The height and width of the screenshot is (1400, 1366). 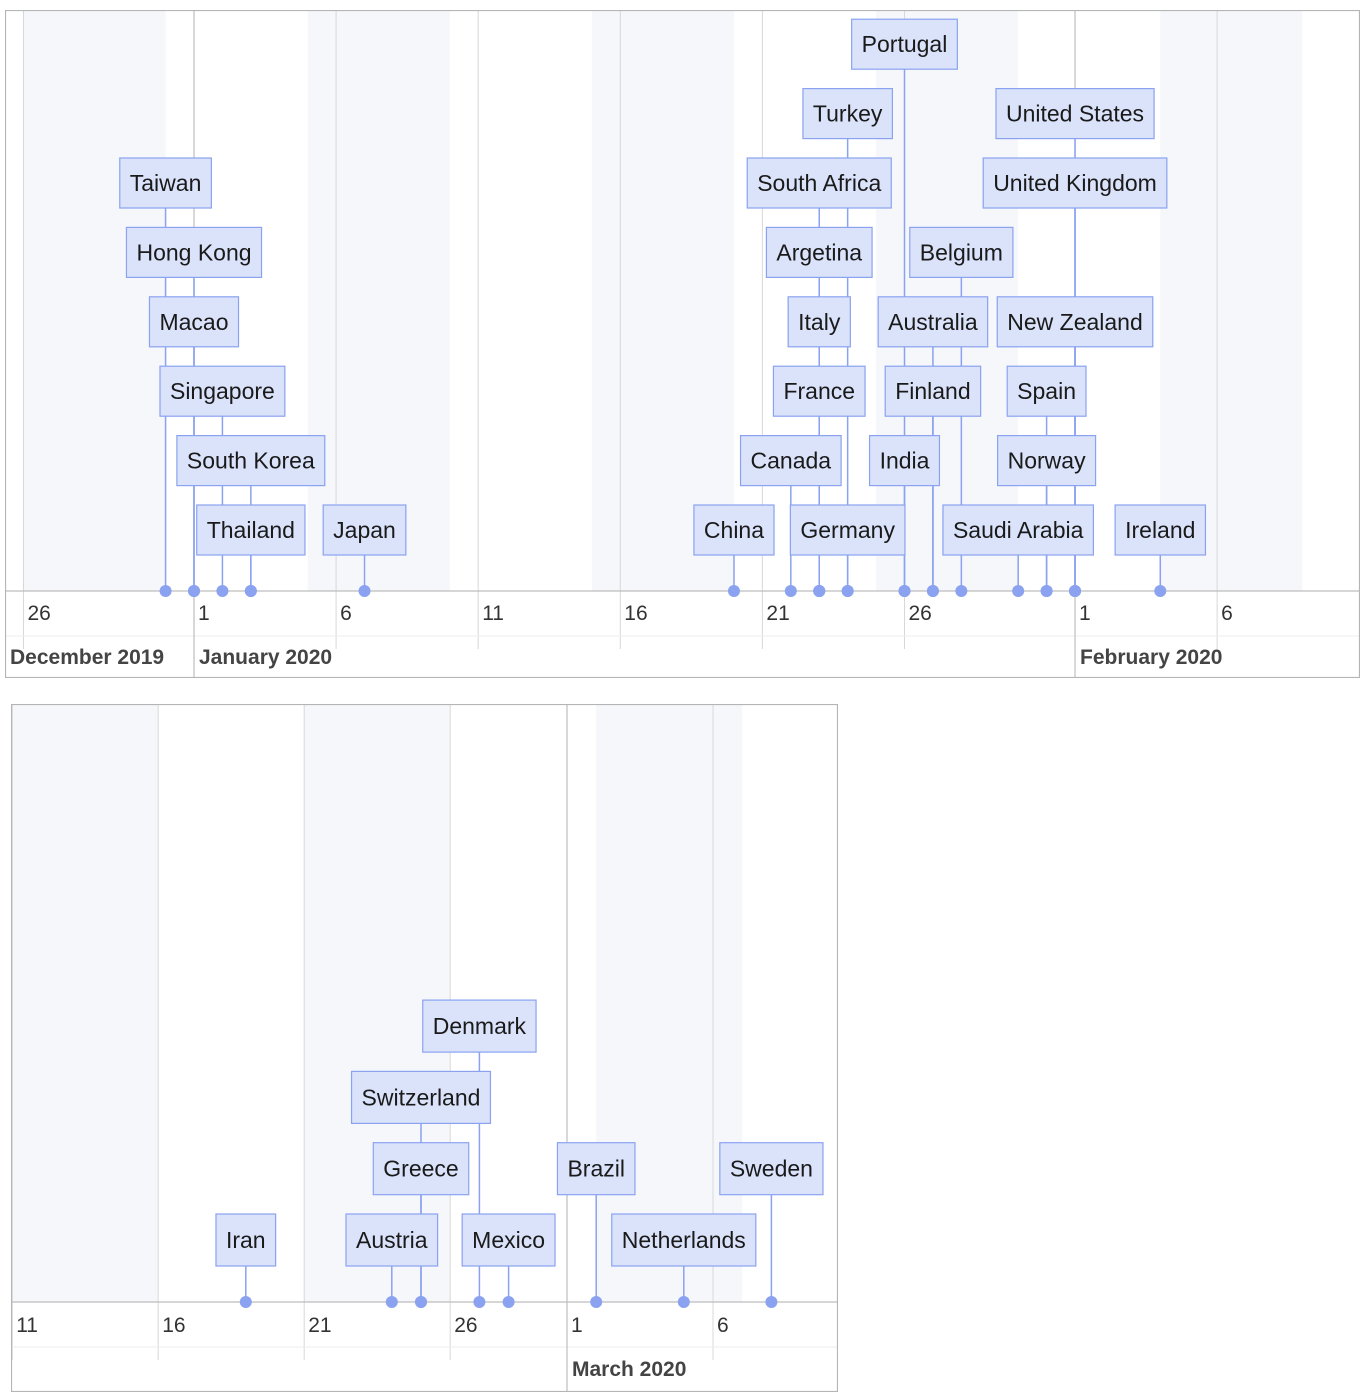 I want to click on event-label-taiwan: Taiwan, so click(x=165, y=183).